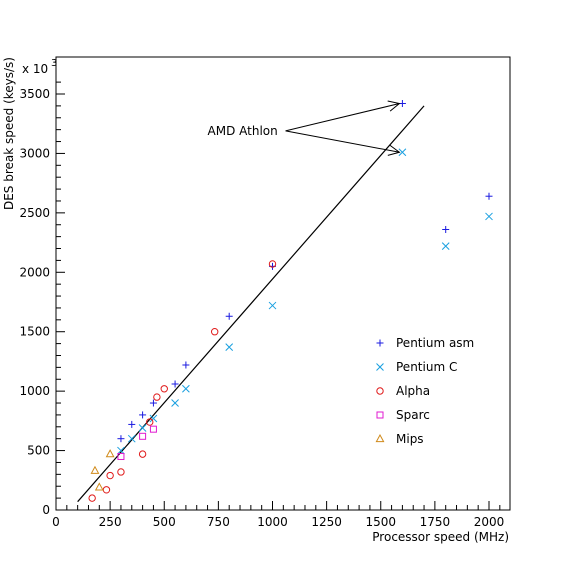 The width and height of the screenshot is (567, 567). What do you see at coordinates (413, 391) in the screenshot?
I see `legend-label: Alpha` at bounding box center [413, 391].